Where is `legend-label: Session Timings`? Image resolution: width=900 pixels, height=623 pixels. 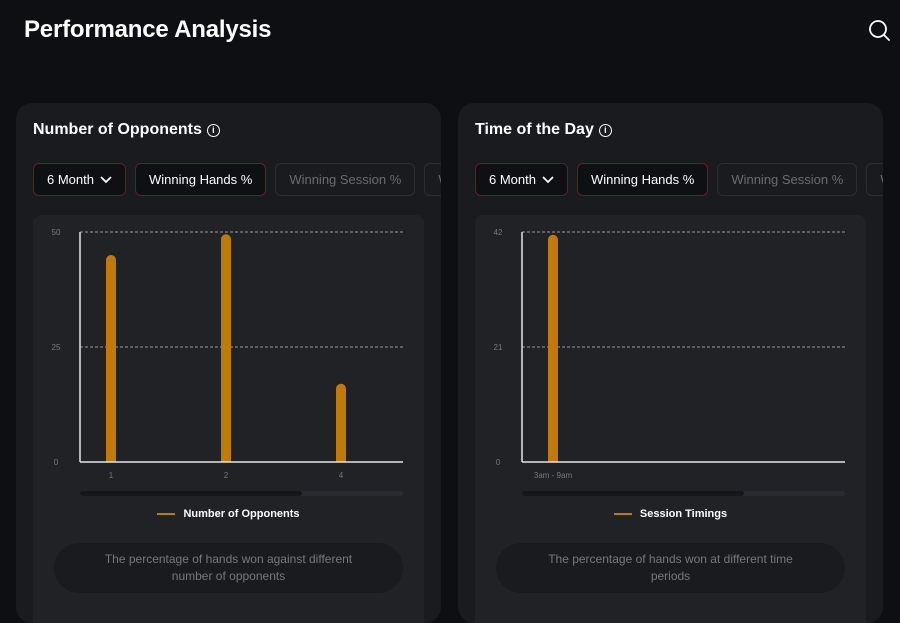 legend-label: Session Timings is located at coordinates (683, 514).